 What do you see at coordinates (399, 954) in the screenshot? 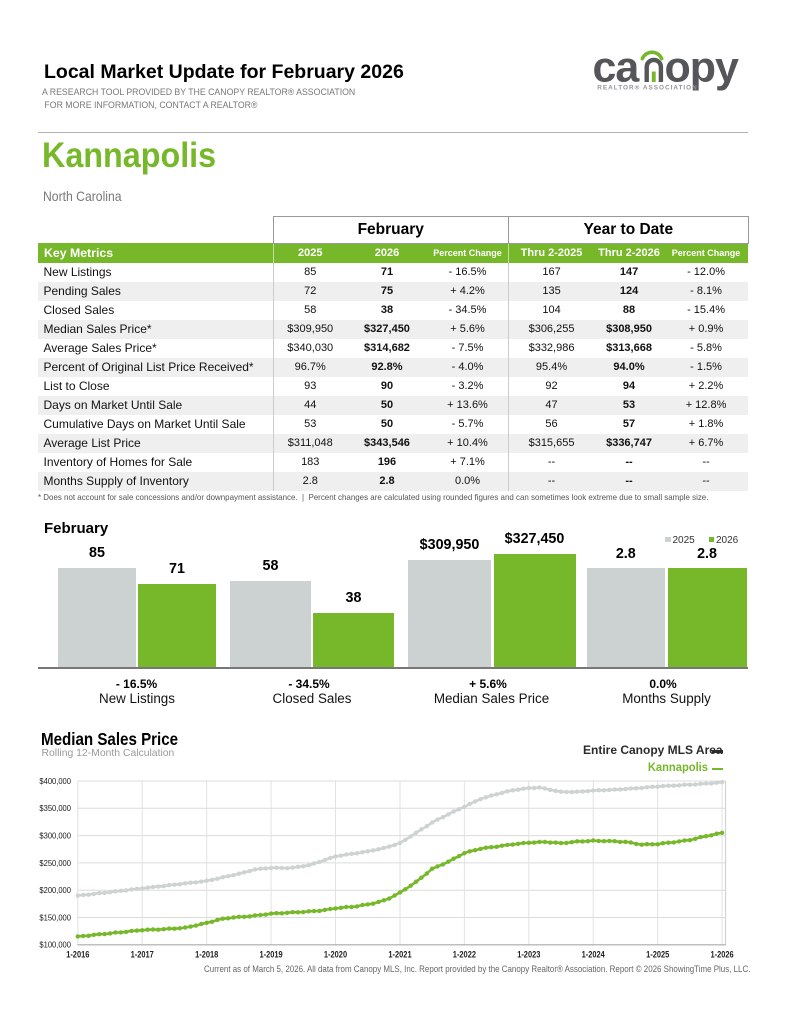
I see `svg-text: 1-2021` at bounding box center [399, 954].